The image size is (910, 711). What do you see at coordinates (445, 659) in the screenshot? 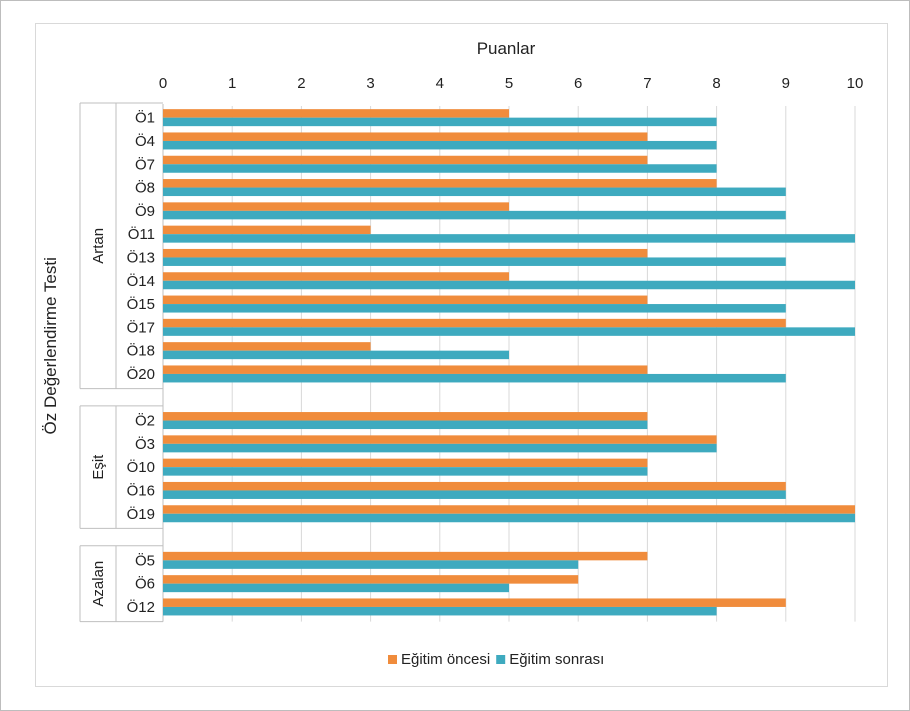
I see `legend-label: Eğitim öncesi` at bounding box center [445, 659].